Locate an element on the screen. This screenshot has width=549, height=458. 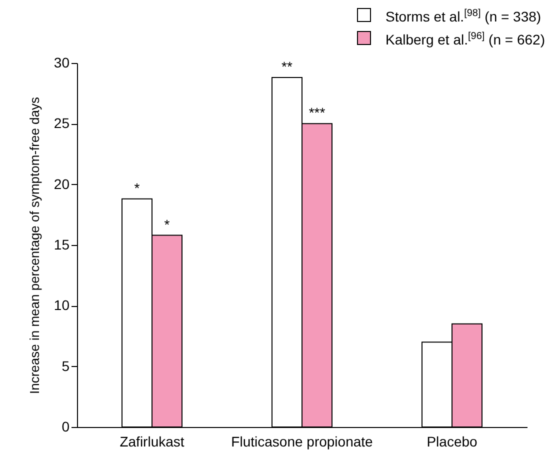
y-axis-title: Increase in mean percentage of symptom-free days is located at coordinates (34, 245).